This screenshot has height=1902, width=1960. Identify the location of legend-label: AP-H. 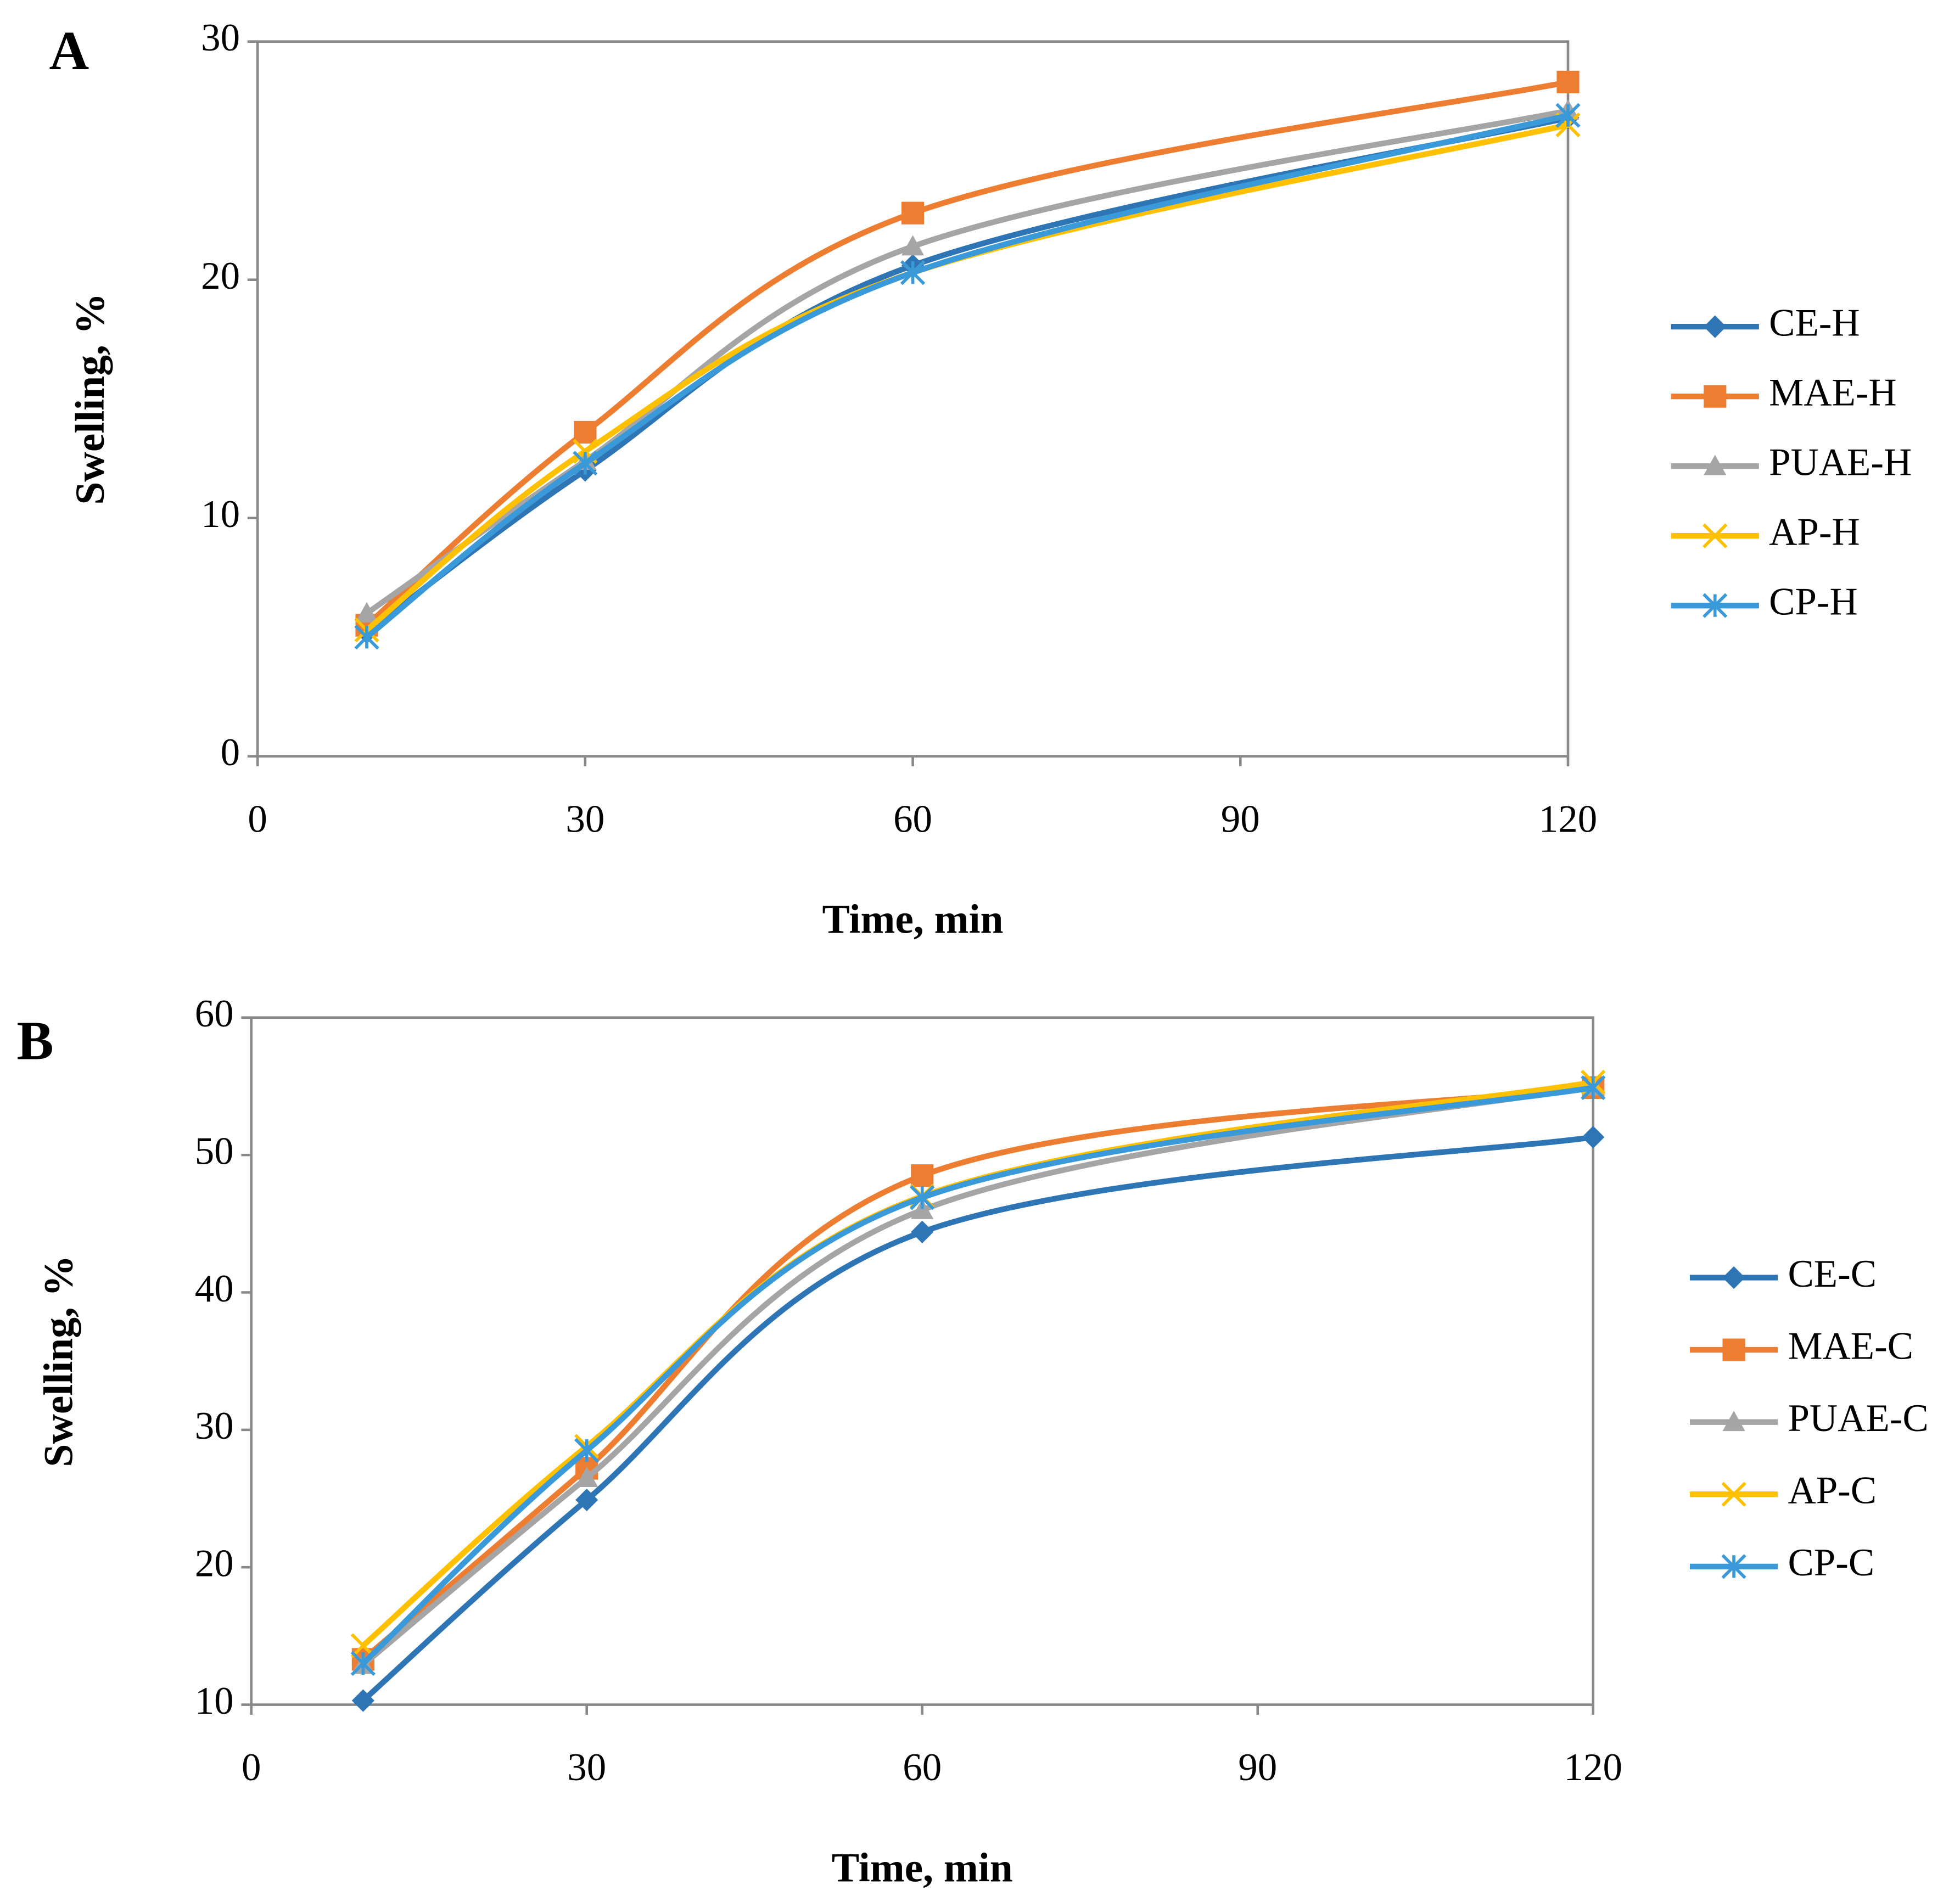
(1814, 531).